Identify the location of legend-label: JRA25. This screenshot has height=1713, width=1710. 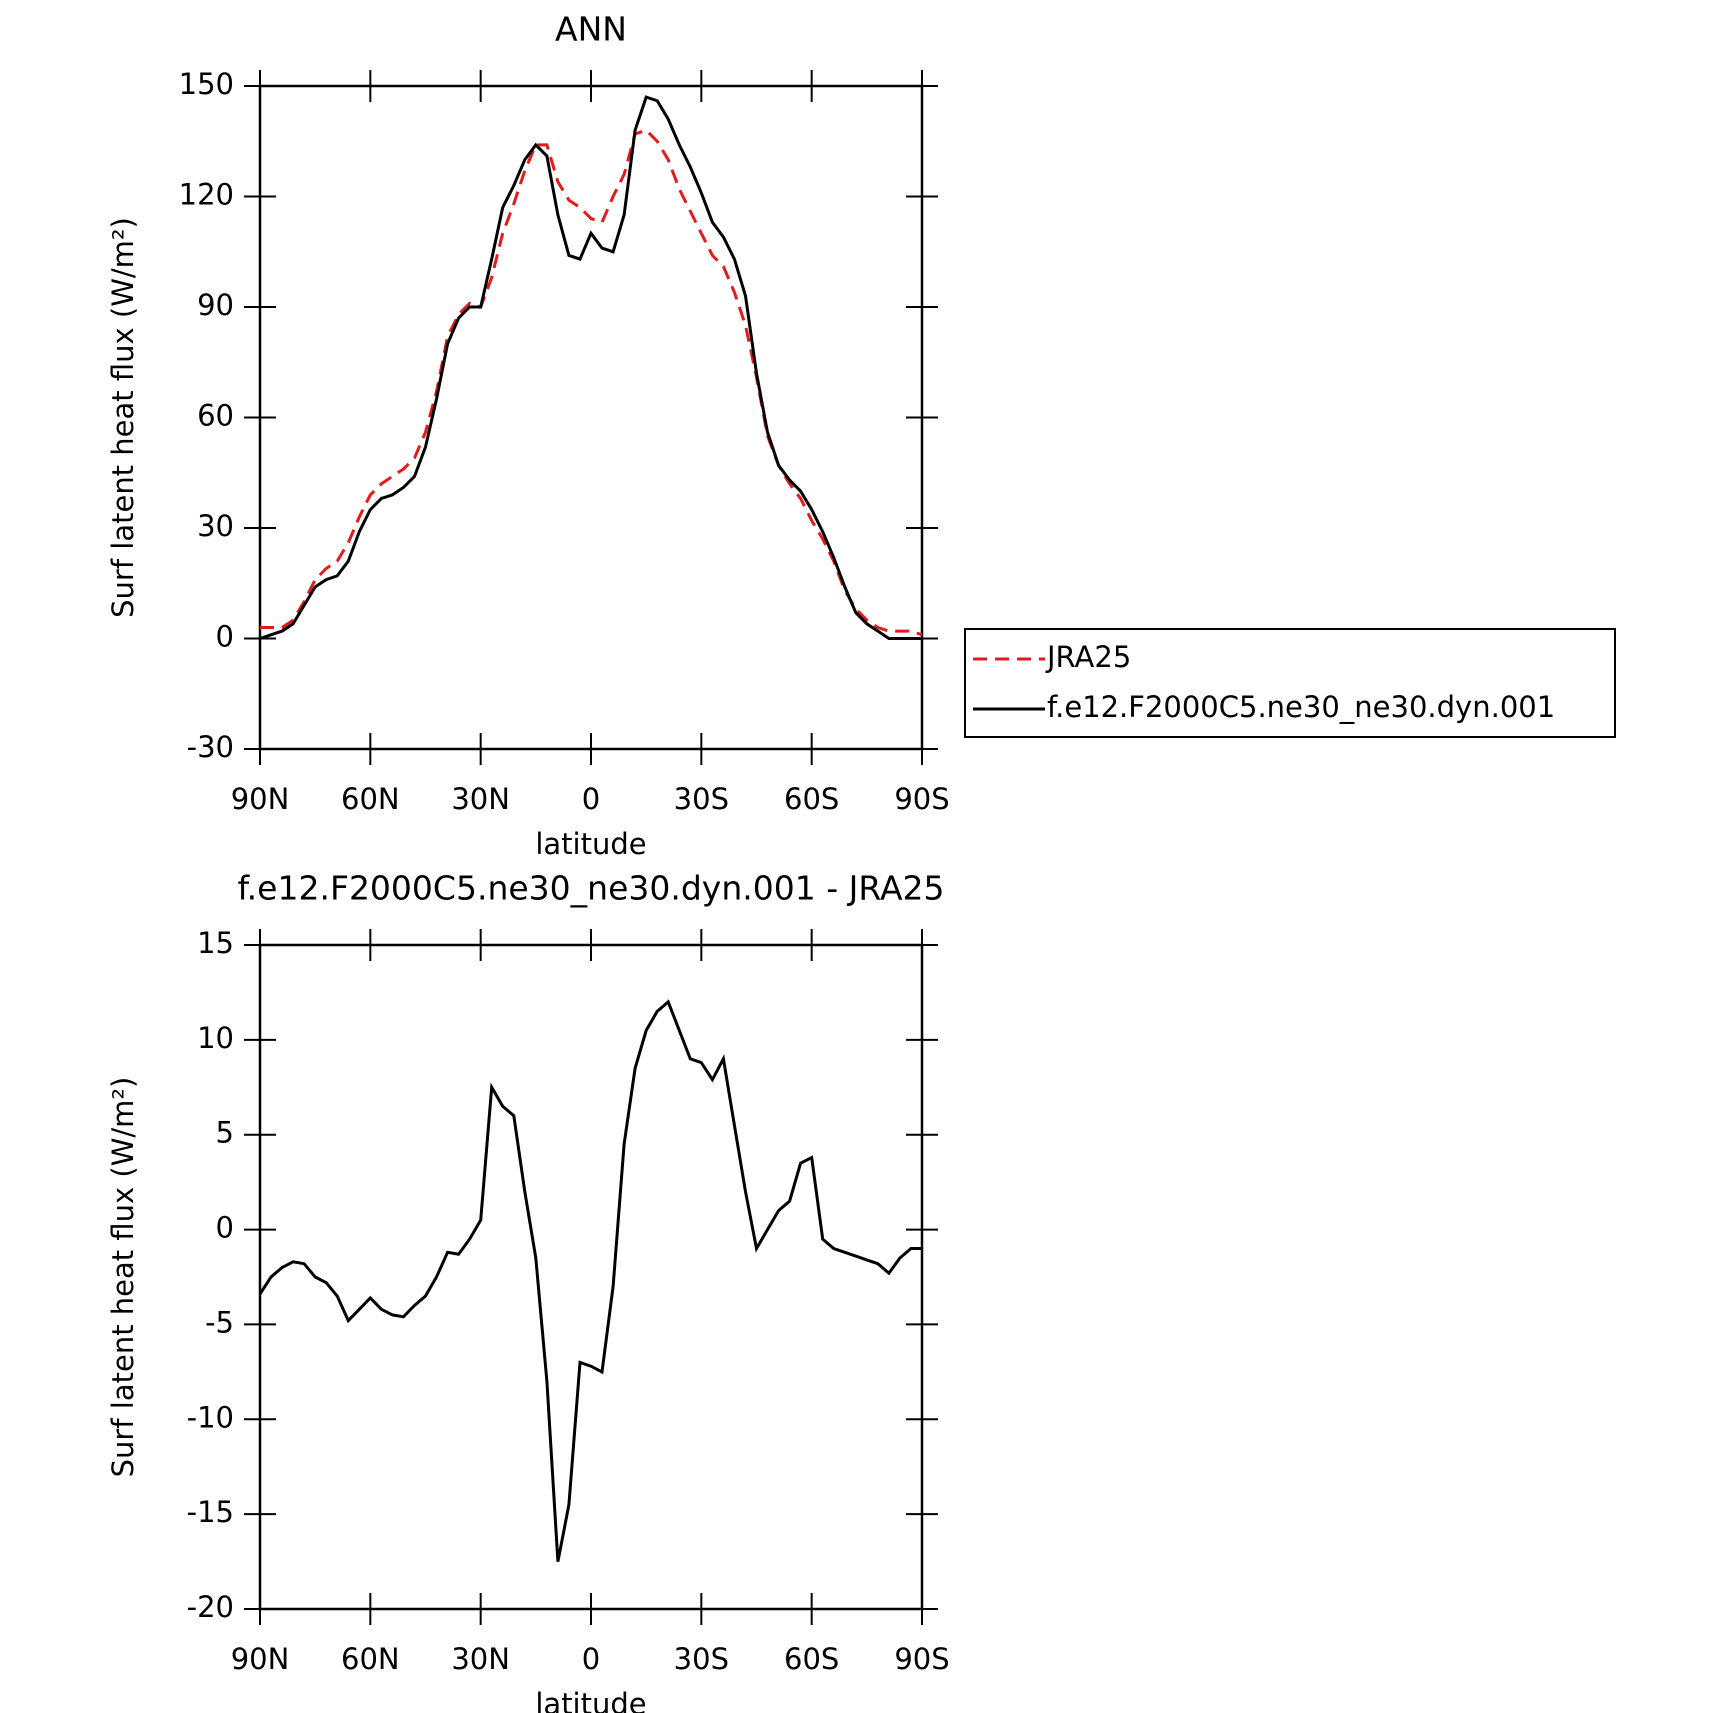
(1088, 657).